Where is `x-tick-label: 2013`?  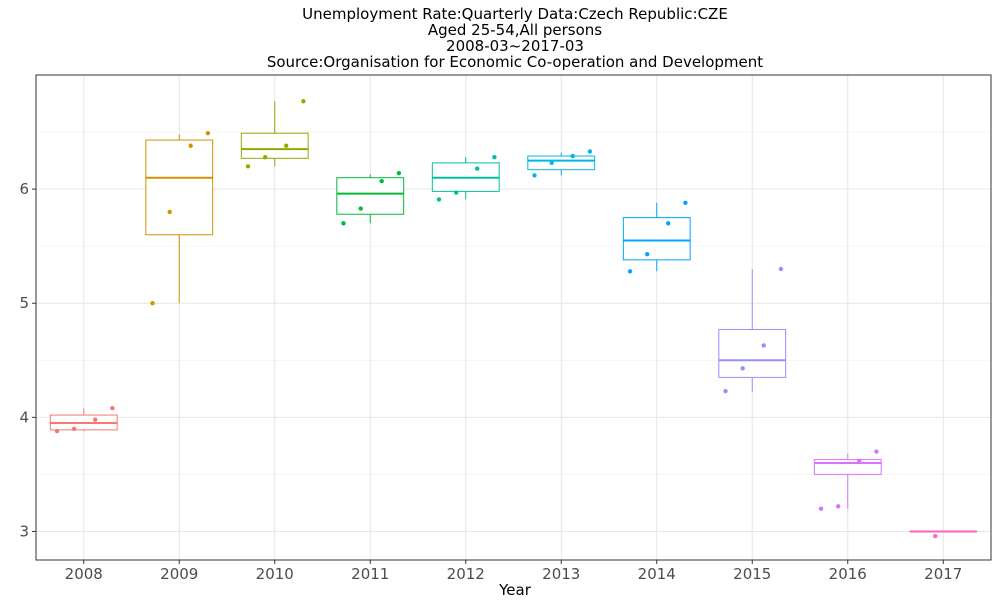
x-tick-label: 2013 is located at coordinates (561, 574).